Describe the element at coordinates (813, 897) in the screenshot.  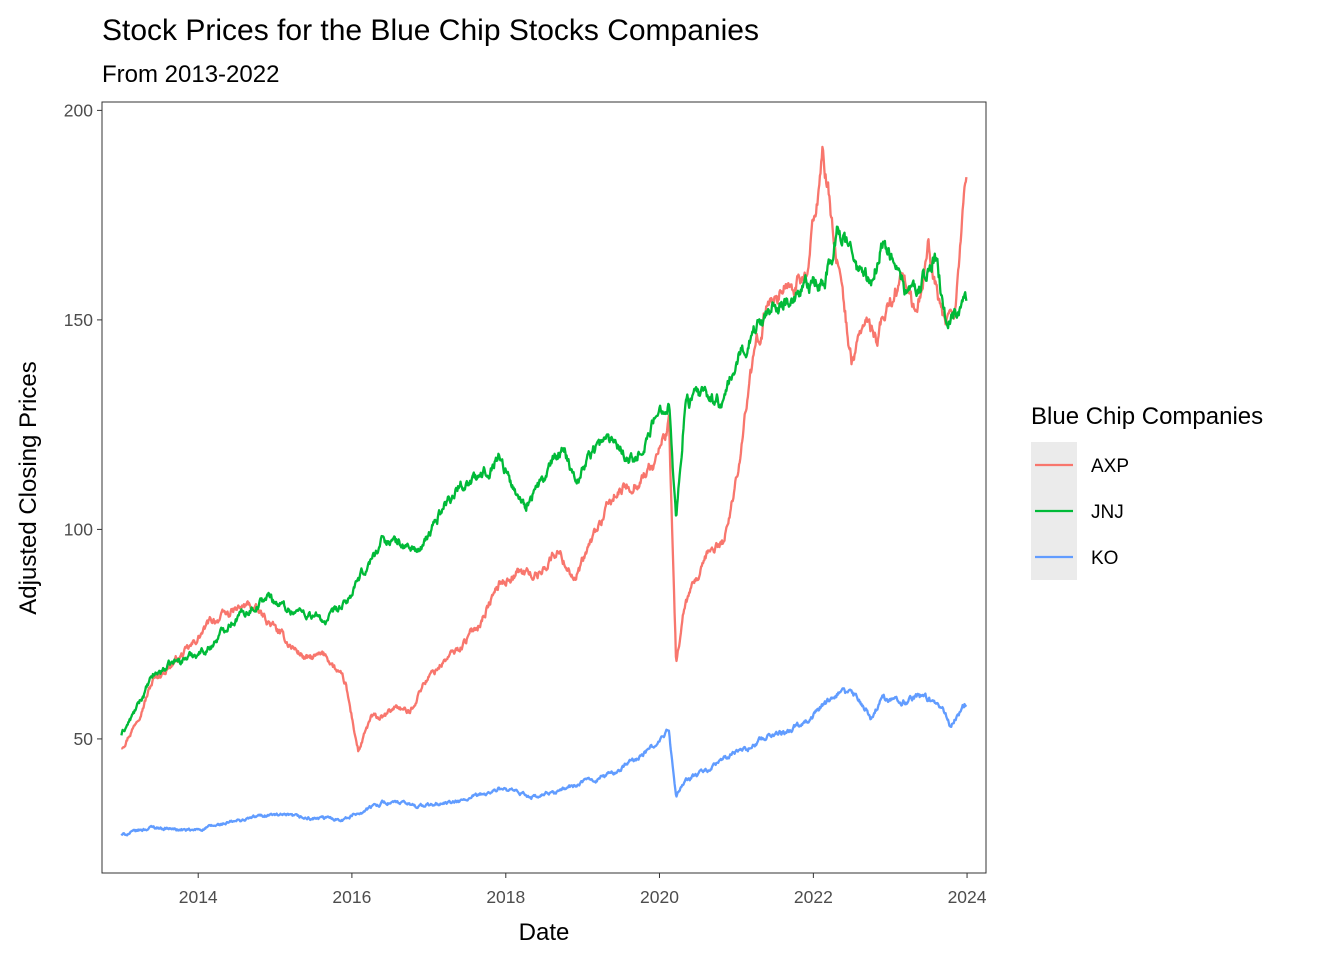
I see `x-tick-label: 2022` at that location.